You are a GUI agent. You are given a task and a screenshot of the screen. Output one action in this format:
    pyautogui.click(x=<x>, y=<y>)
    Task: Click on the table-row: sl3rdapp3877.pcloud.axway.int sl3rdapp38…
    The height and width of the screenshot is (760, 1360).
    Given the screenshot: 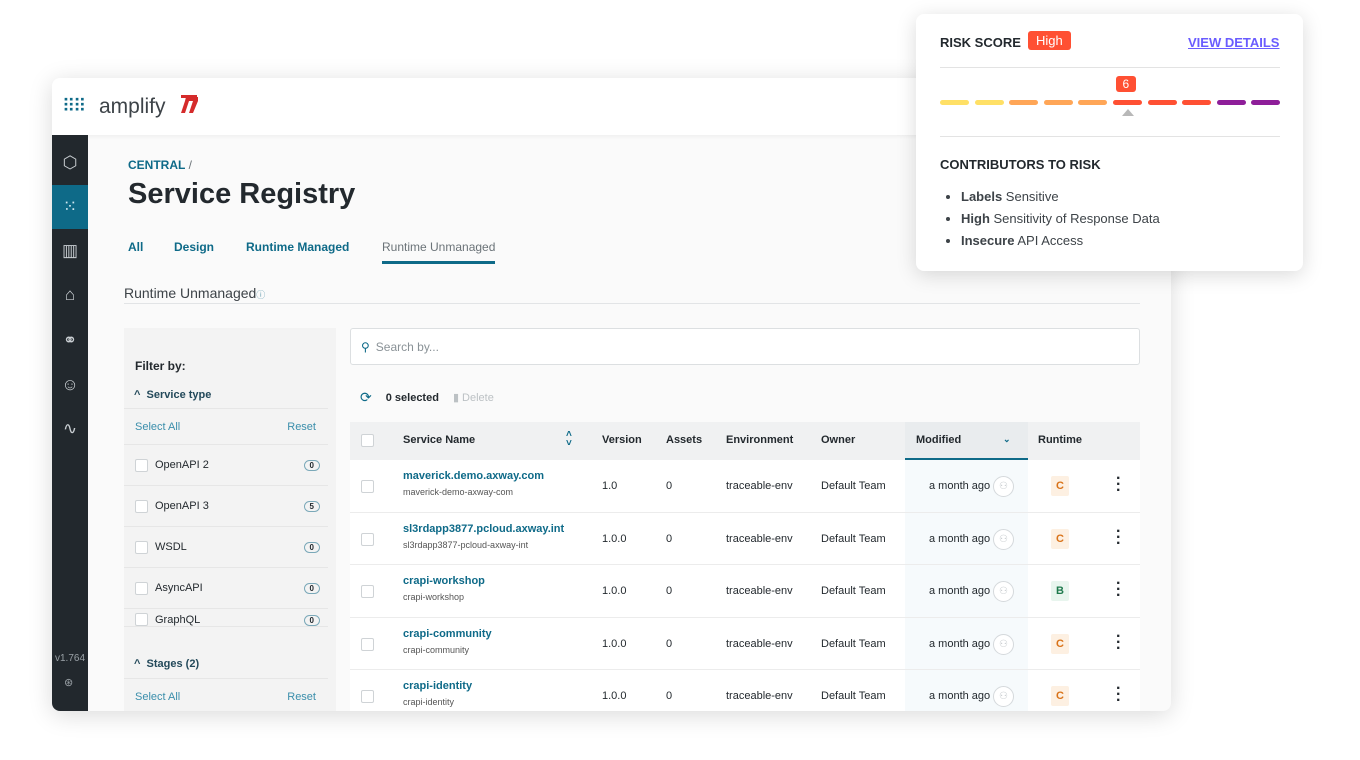 What is the action you would take?
    pyautogui.click(x=745, y=538)
    